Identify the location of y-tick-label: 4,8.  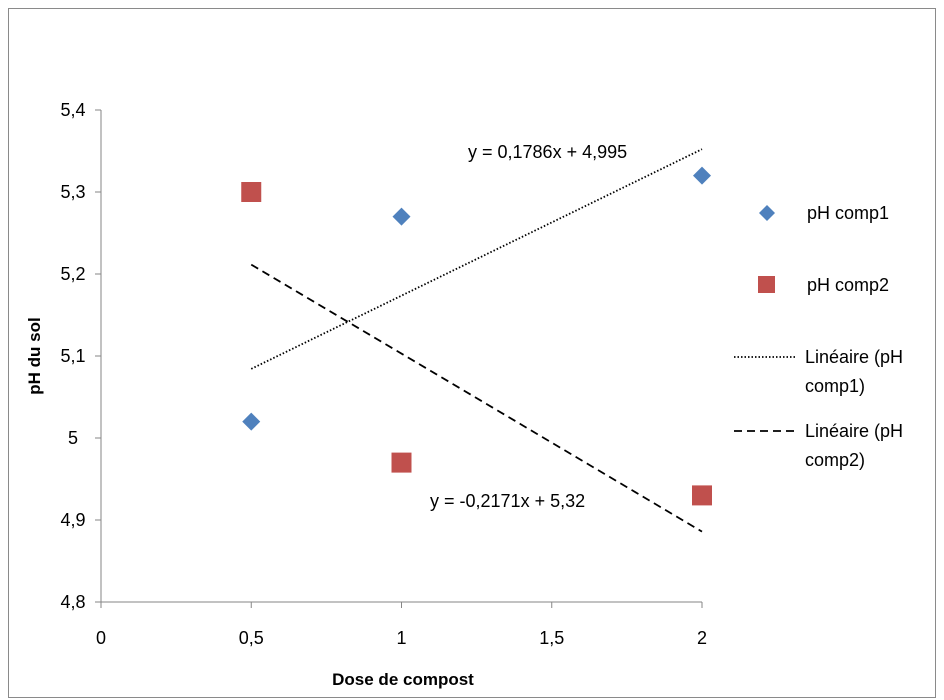
(72, 602).